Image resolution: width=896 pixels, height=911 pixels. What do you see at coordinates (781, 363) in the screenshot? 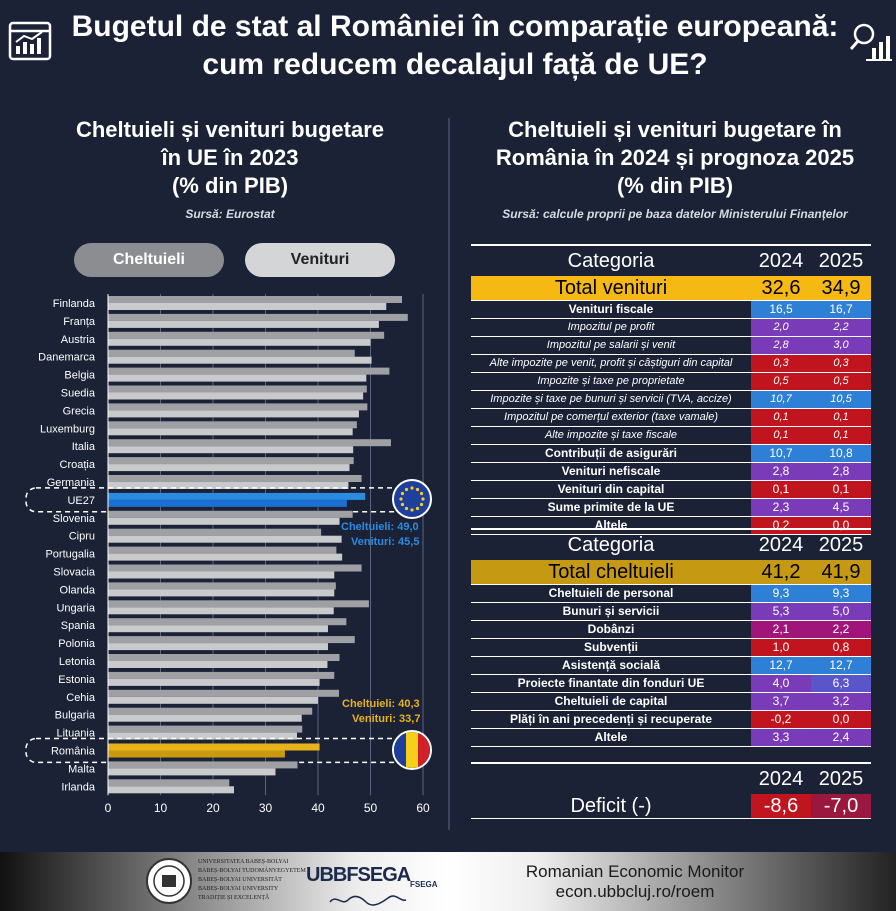
I see `row-value-2024: 0,3` at bounding box center [781, 363].